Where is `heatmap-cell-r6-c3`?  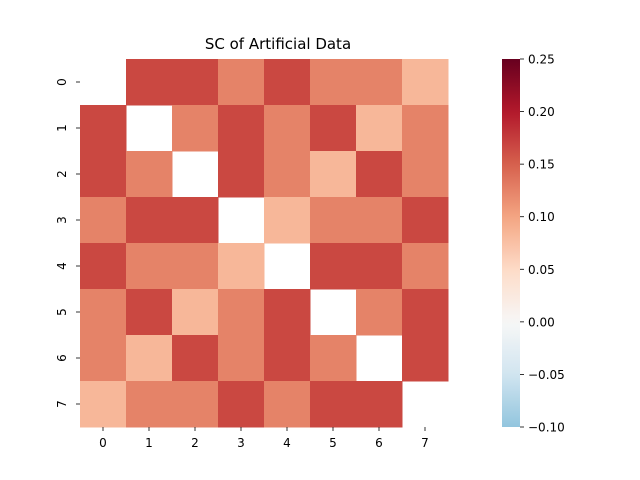 heatmap-cell-r6-c3 is located at coordinates (241, 358).